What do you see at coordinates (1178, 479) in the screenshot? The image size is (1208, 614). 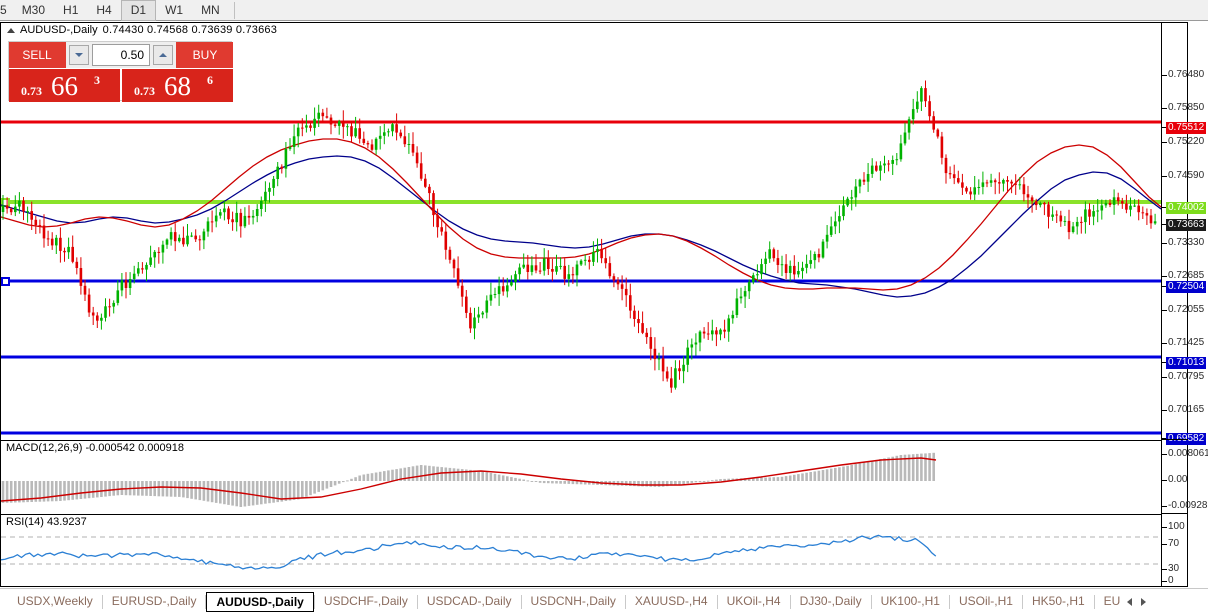 I see `indicator-scale-label: 0.00` at bounding box center [1178, 479].